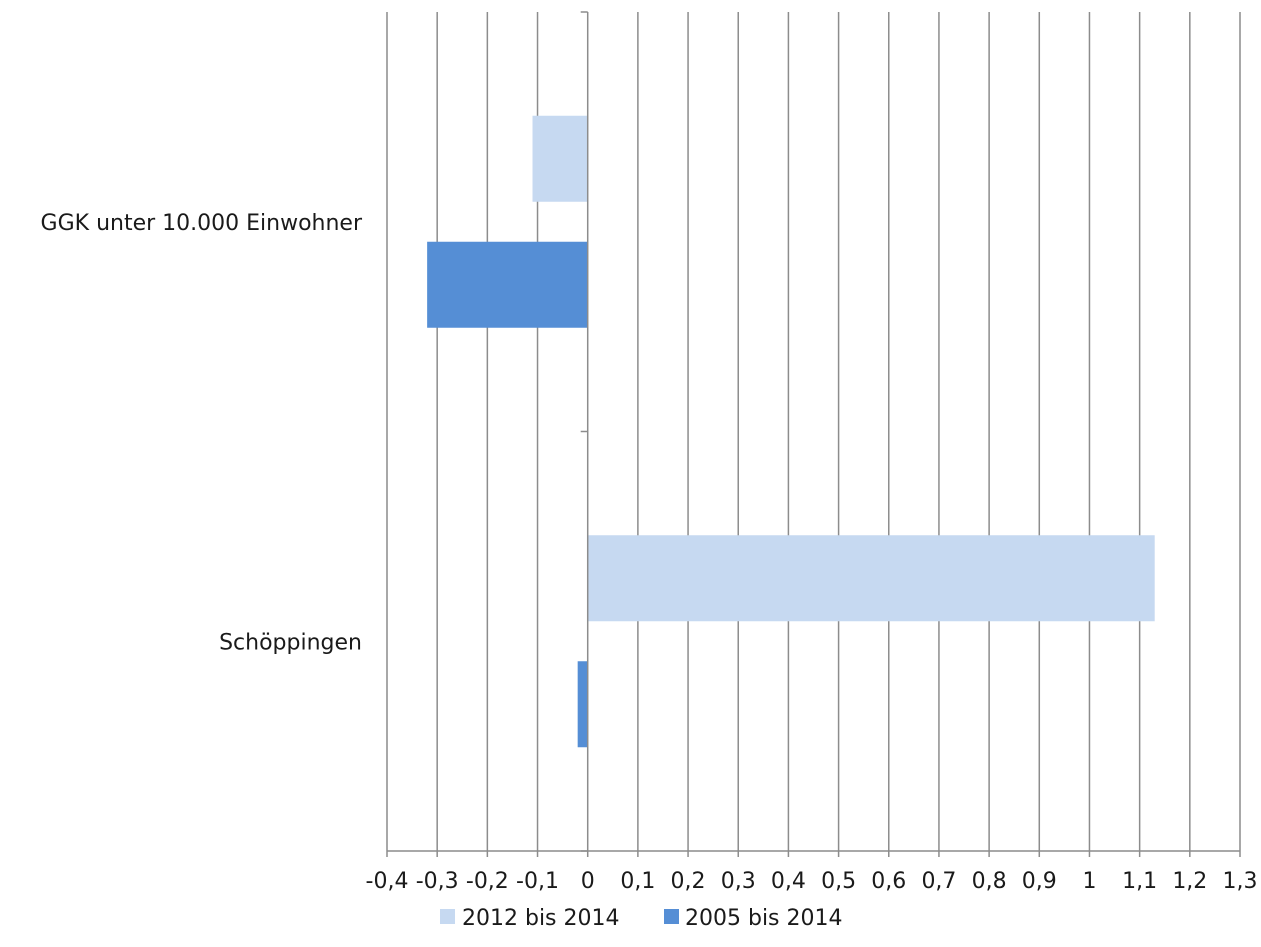  Describe the element at coordinates (387, 881) in the screenshot. I see `x-tick-label: -0,4` at that location.